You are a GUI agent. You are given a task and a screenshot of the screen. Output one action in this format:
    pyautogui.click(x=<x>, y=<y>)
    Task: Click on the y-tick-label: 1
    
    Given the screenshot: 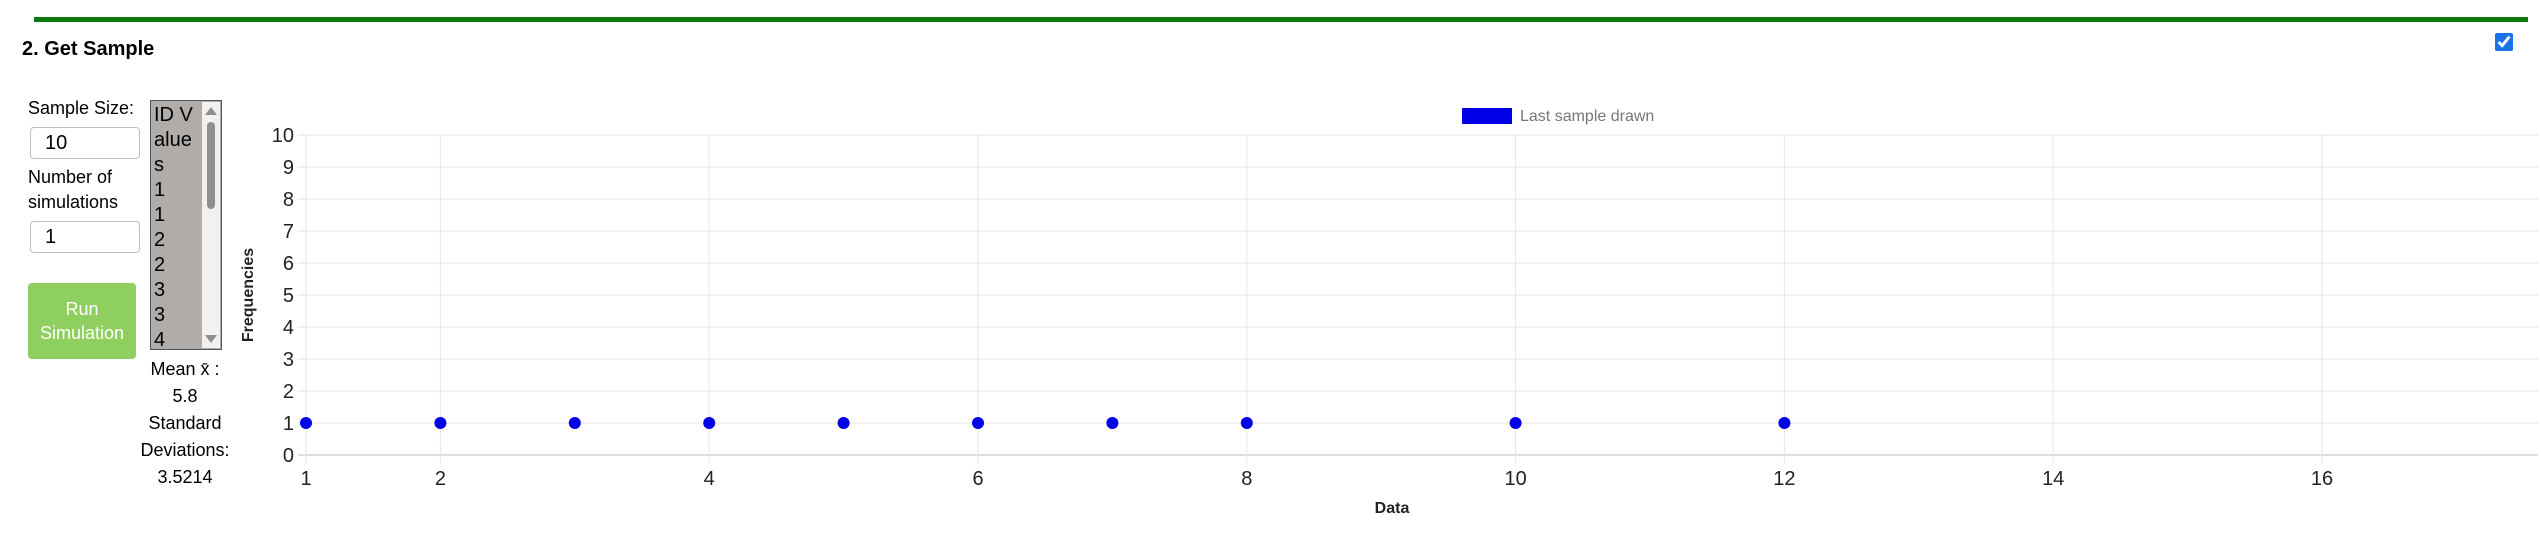 What is the action you would take?
    pyautogui.click(x=288, y=424)
    